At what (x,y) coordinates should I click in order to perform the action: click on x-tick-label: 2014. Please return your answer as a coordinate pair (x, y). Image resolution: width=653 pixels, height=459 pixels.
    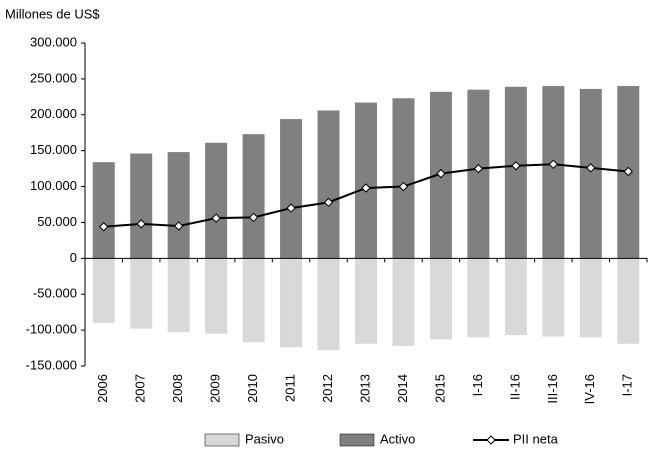
    Looking at the image, I should click on (402, 388).